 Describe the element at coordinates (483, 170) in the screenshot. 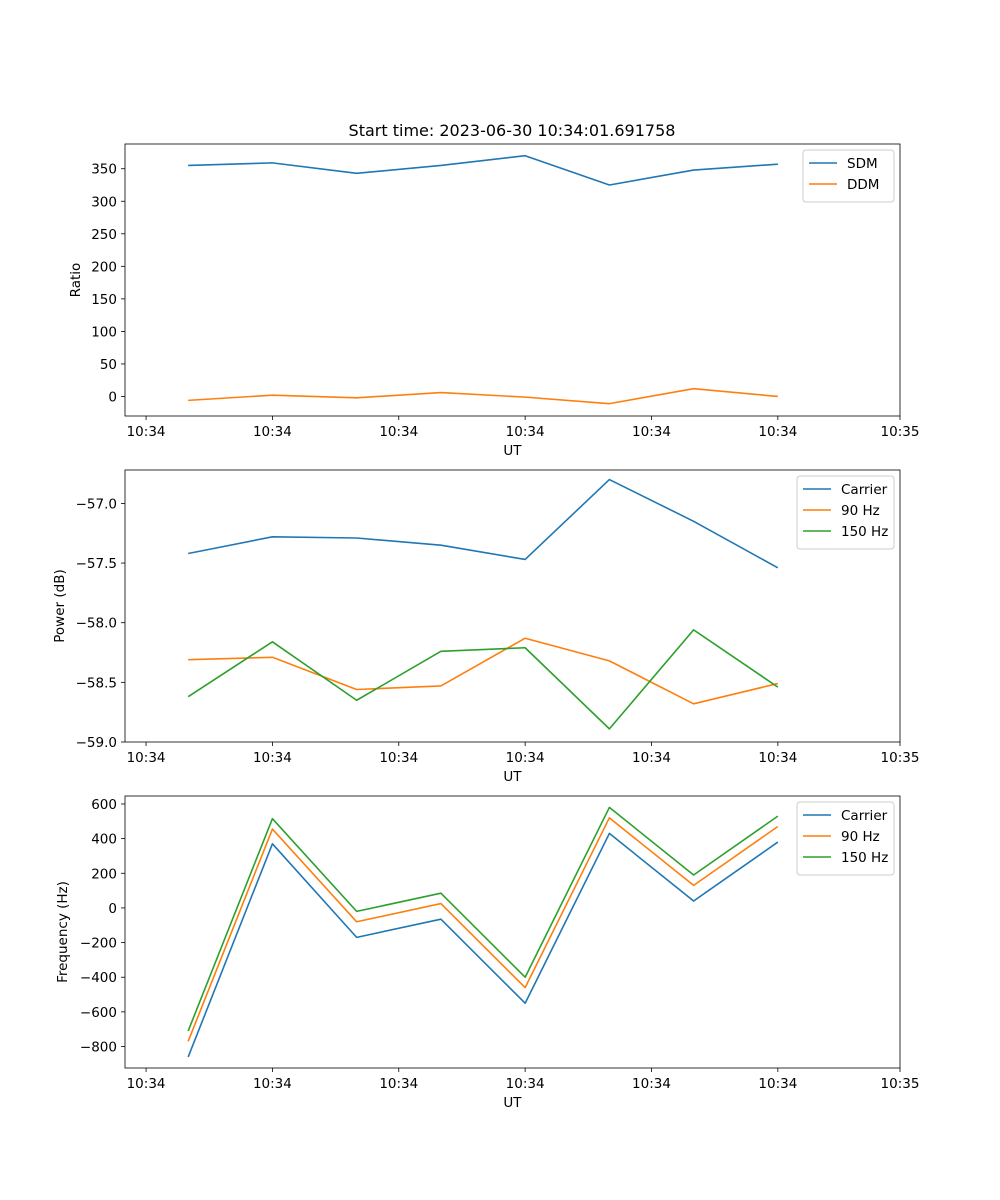

I see `series-line-sdm` at that location.